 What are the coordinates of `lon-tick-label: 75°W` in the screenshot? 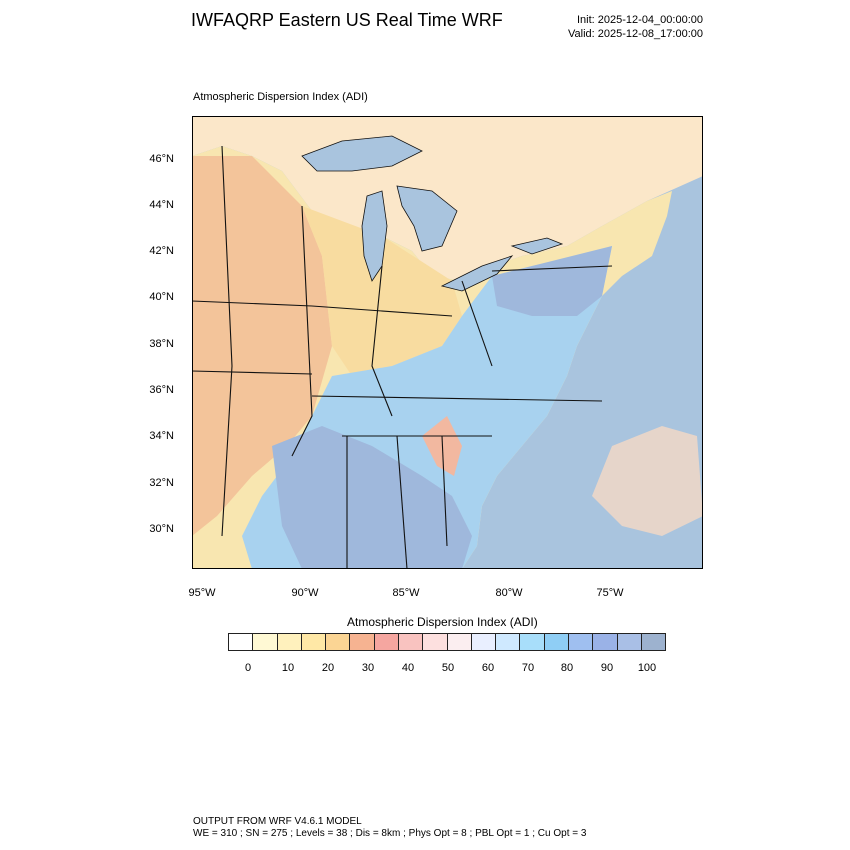 It's located at (610, 593).